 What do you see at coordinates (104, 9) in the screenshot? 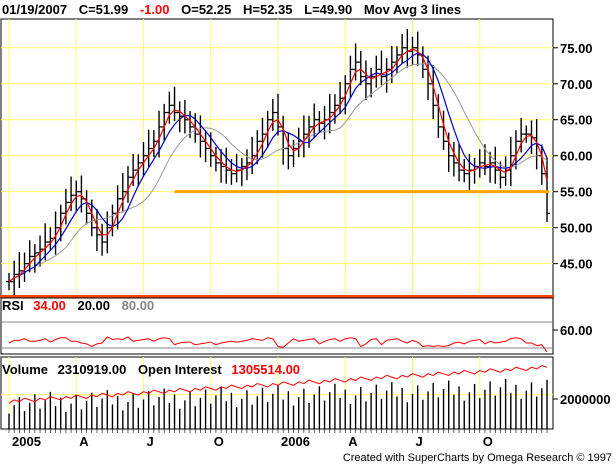
I see `header-close: C=51.99` at bounding box center [104, 9].